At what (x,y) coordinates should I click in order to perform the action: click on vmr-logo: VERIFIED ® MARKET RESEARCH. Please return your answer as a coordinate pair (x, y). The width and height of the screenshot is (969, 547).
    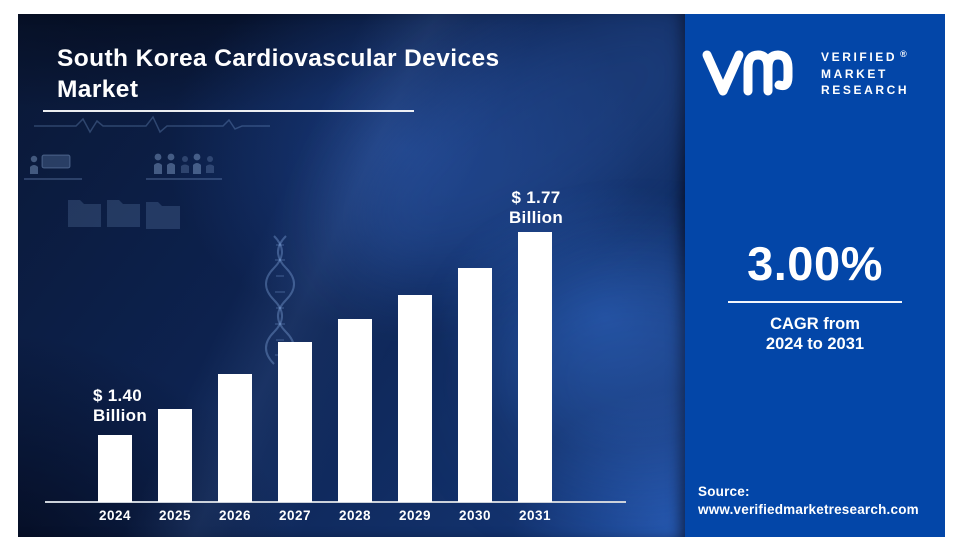
    Looking at the image, I should click on (805, 73).